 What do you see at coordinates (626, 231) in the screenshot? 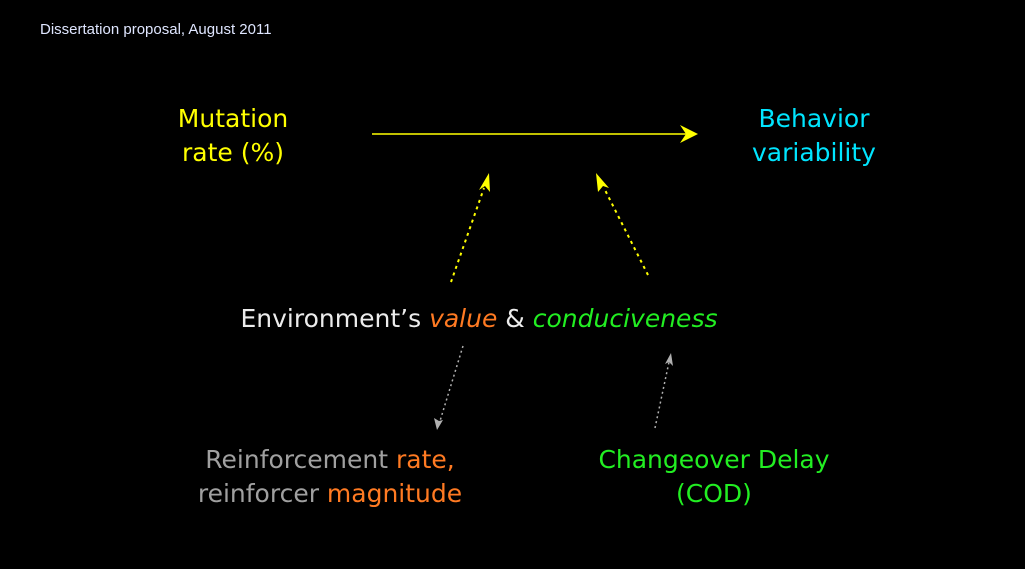
I see `environment-right-arrow` at bounding box center [626, 231].